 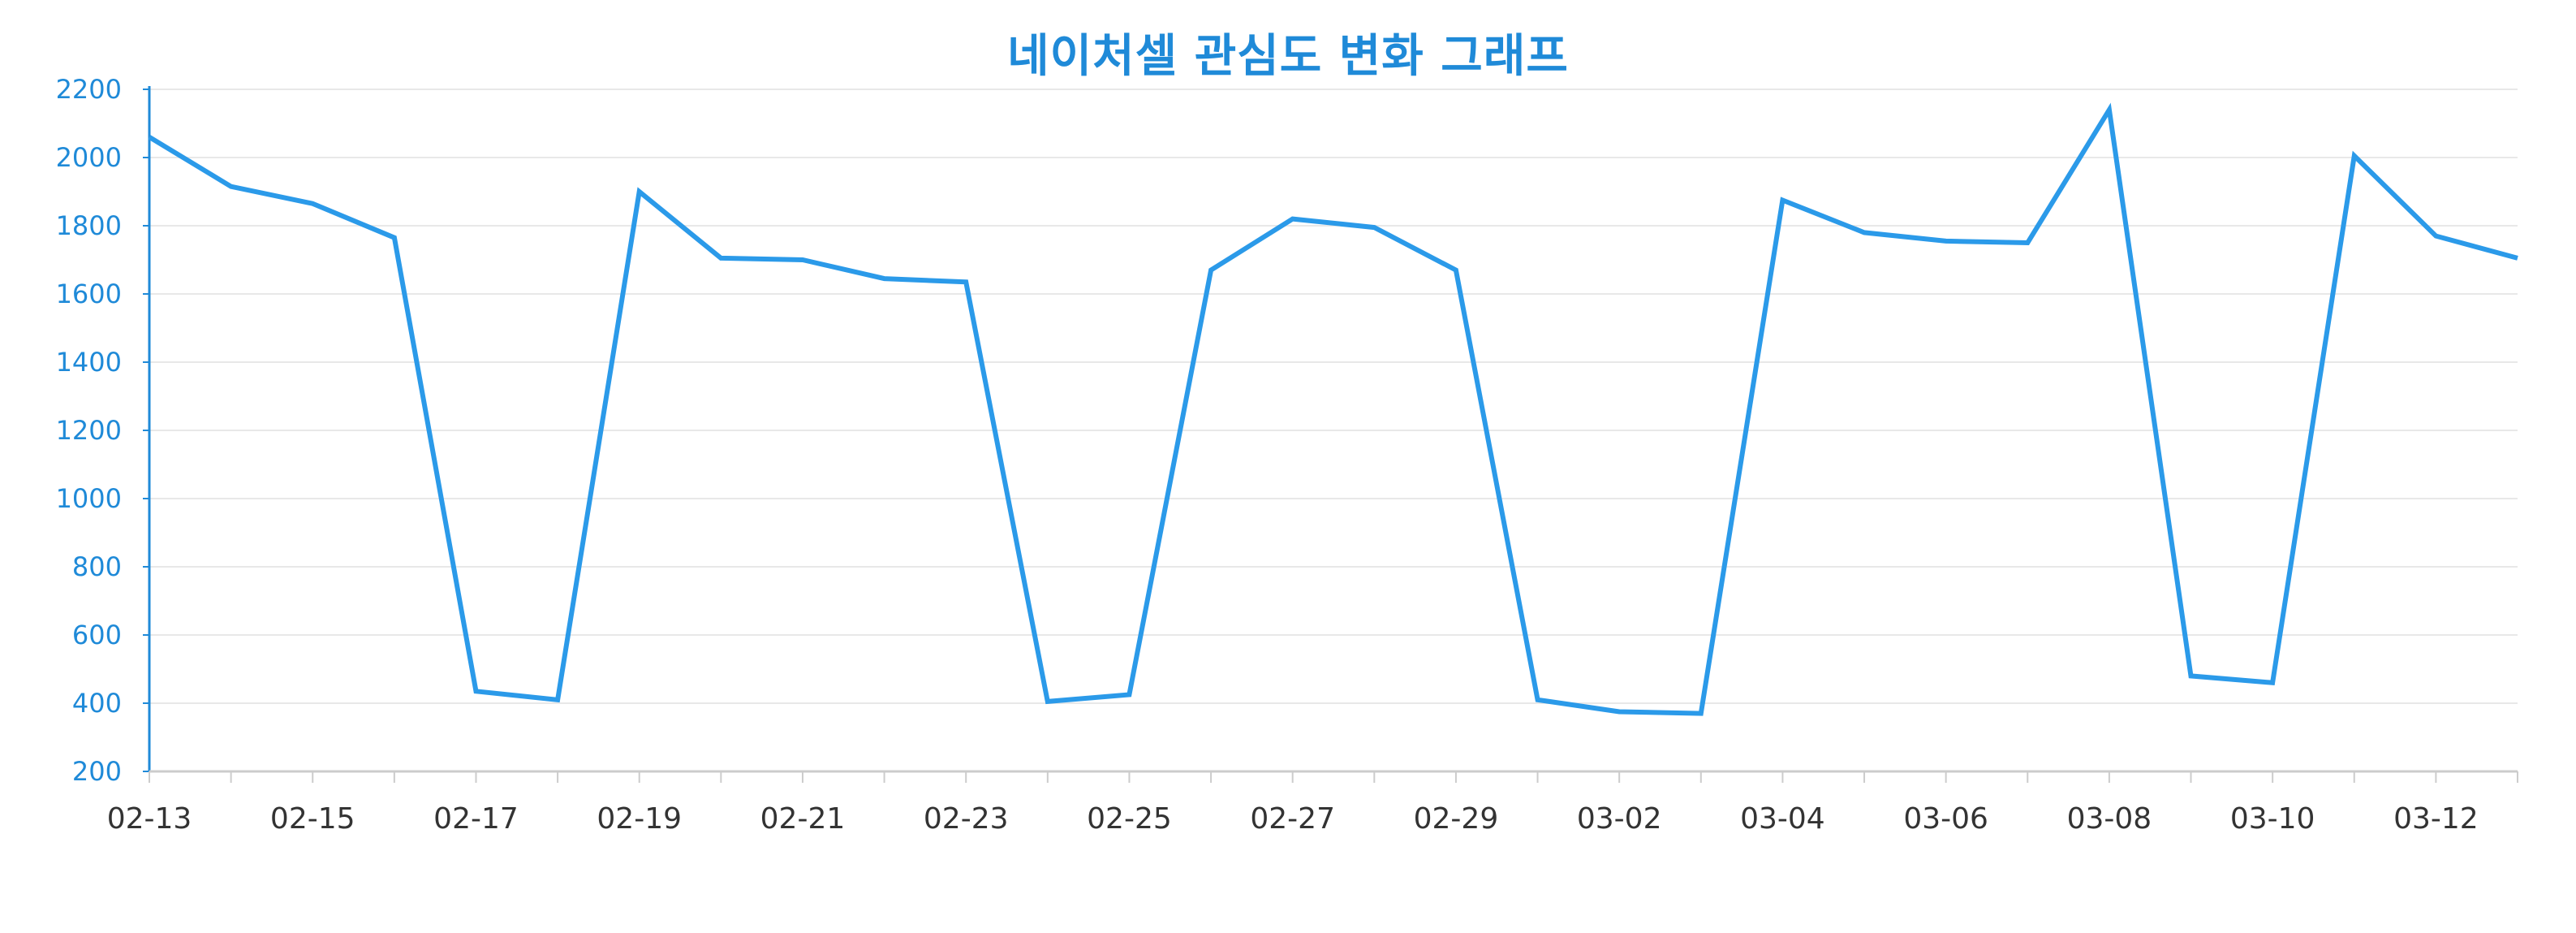 What do you see at coordinates (1457, 819) in the screenshot?
I see `x-tick-label: 02-29` at bounding box center [1457, 819].